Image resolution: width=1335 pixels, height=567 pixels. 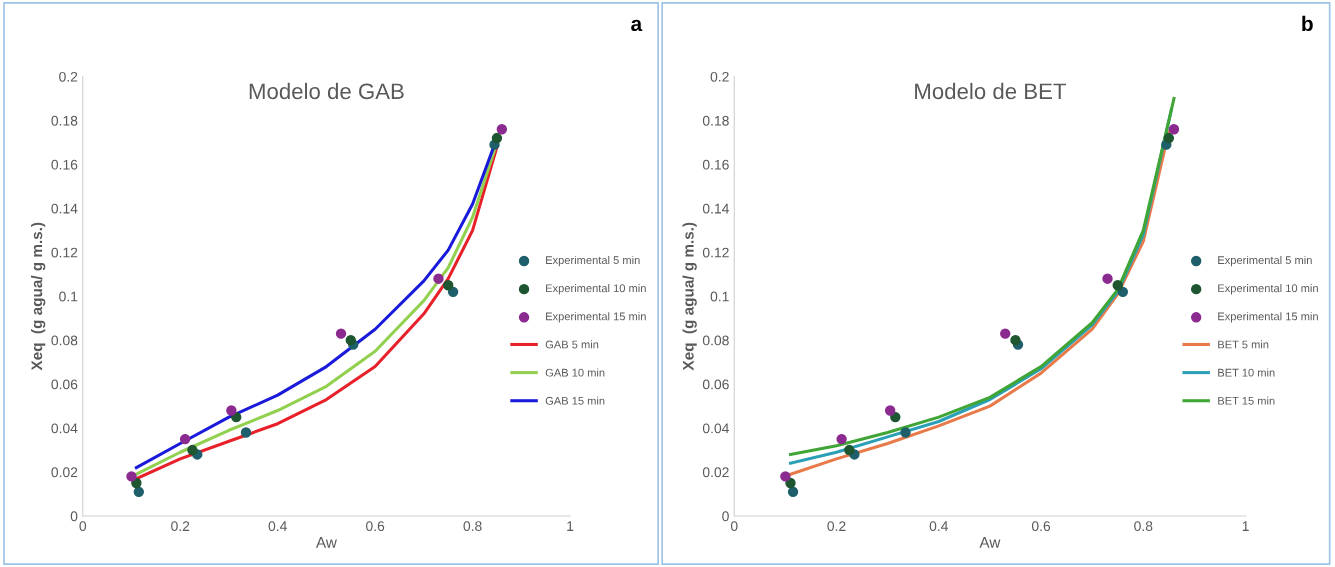 I want to click on chart-title: Modelo de BET, so click(x=990, y=91).